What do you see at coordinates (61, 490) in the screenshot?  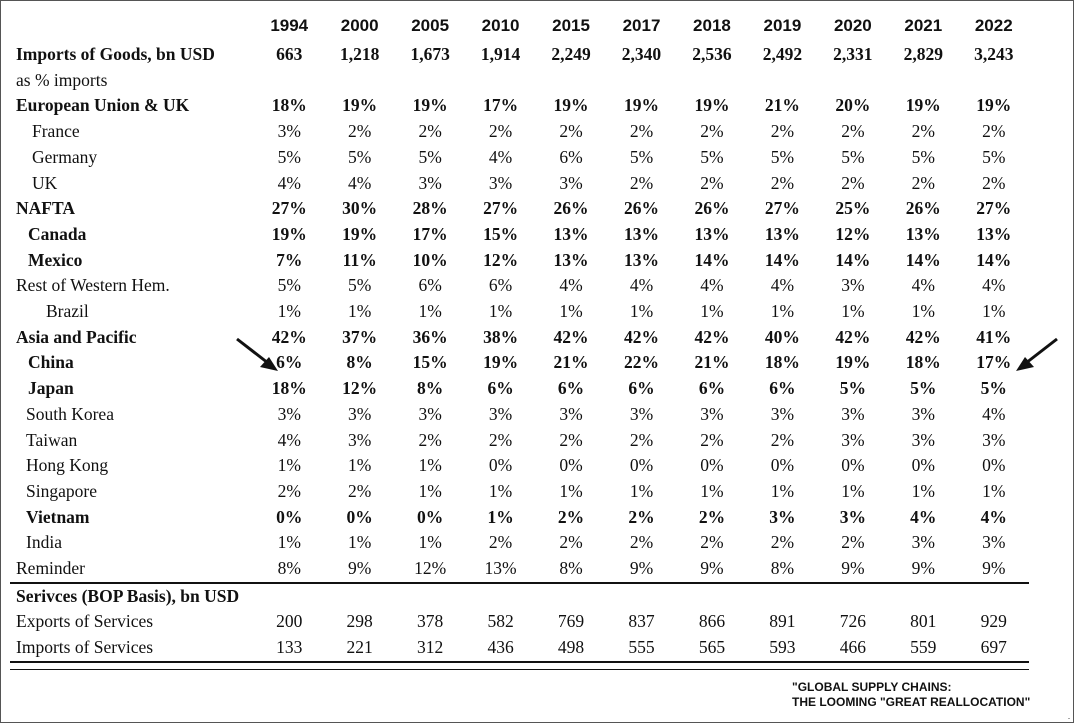 I see `row-label: Singapore` at bounding box center [61, 490].